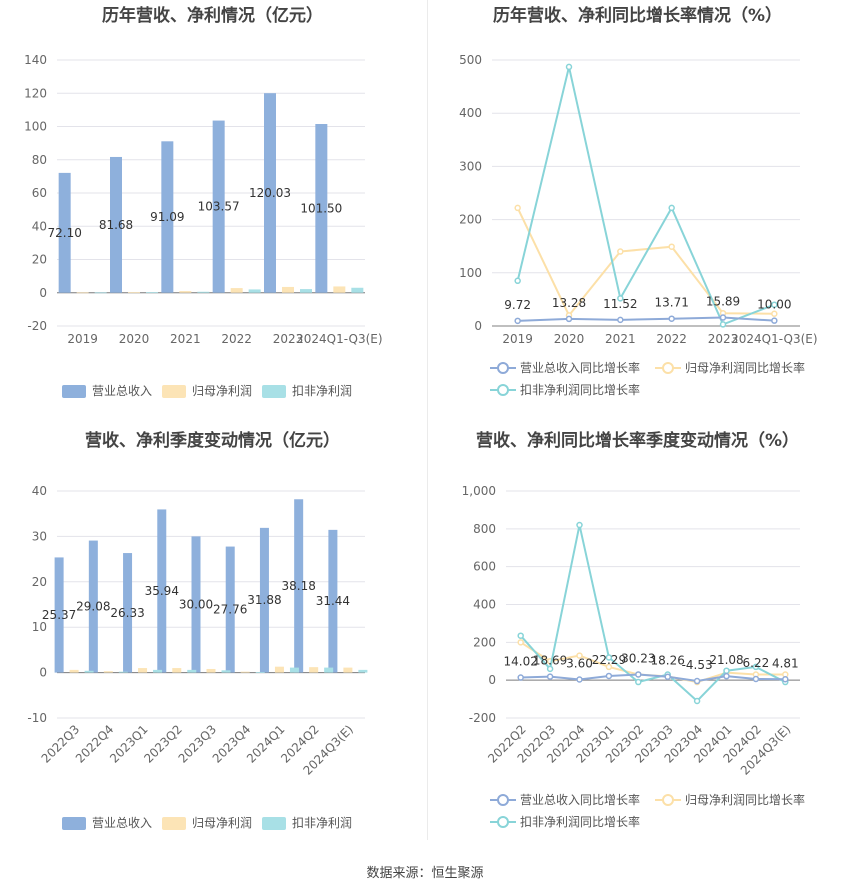 The image size is (850, 891). Describe the element at coordinates (668, 661) in the screenshot. I see `line-data-label: 18.26` at that location.